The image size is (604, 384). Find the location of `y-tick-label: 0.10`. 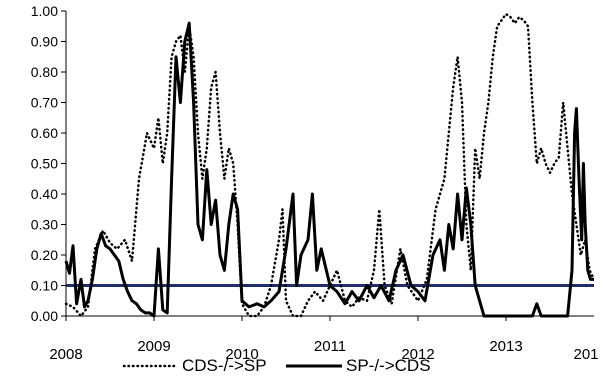

y-tick-label: 0.10 is located at coordinates (44, 286).